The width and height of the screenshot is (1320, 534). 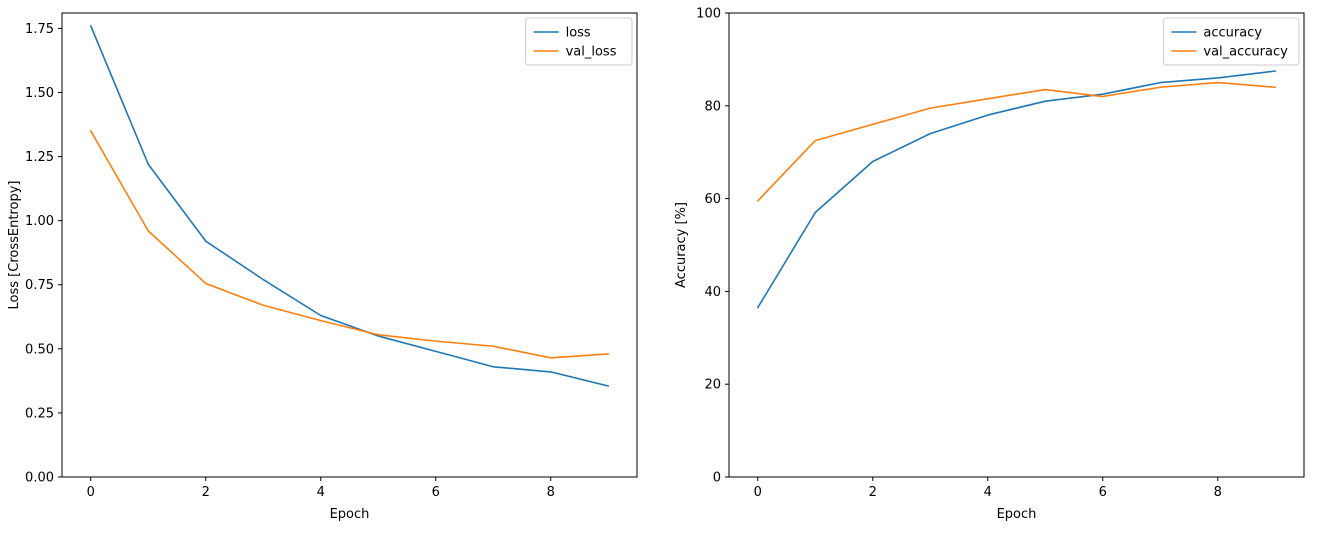 What do you see at coordinates (578, 33) in the screenshot?
I see `legend-label-loss: loss` at bounding box center [578, 33].